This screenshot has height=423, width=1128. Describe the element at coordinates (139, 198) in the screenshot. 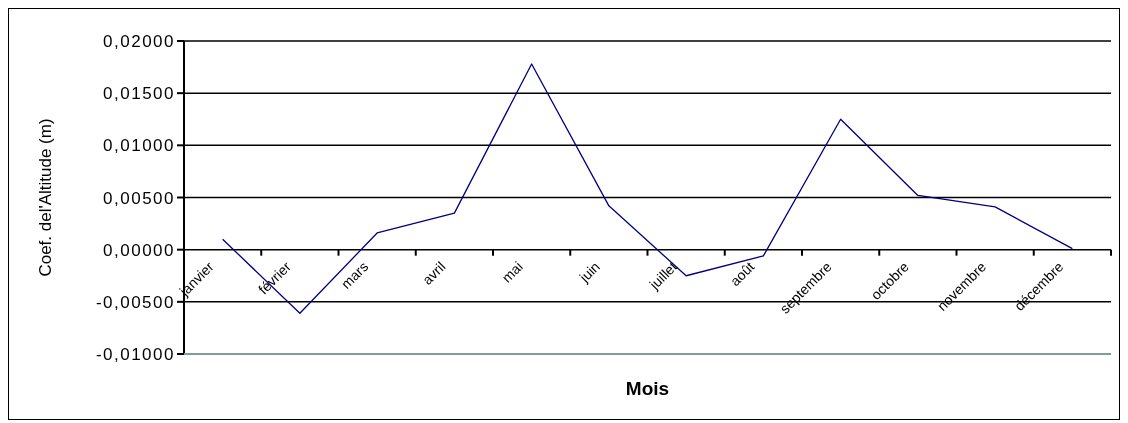

I see `y-tick-label: 0,00500` at that location.